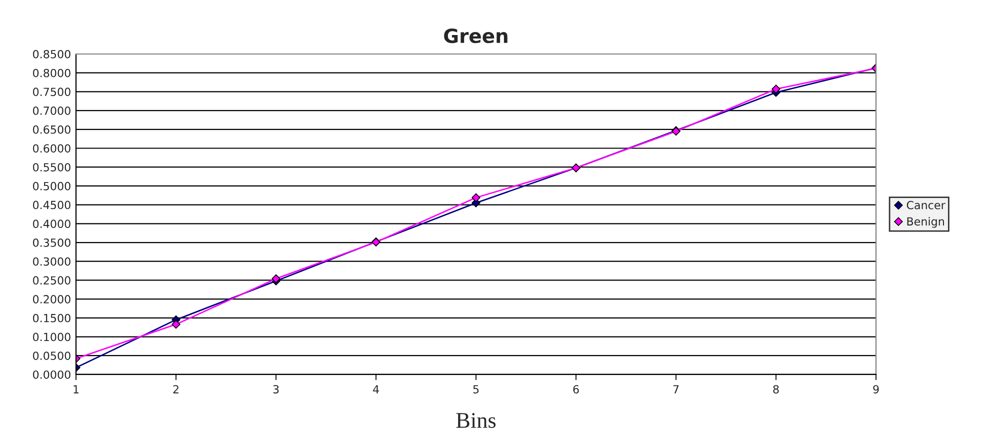  I want to click on x-tick-label: 9, so click(876, 389).